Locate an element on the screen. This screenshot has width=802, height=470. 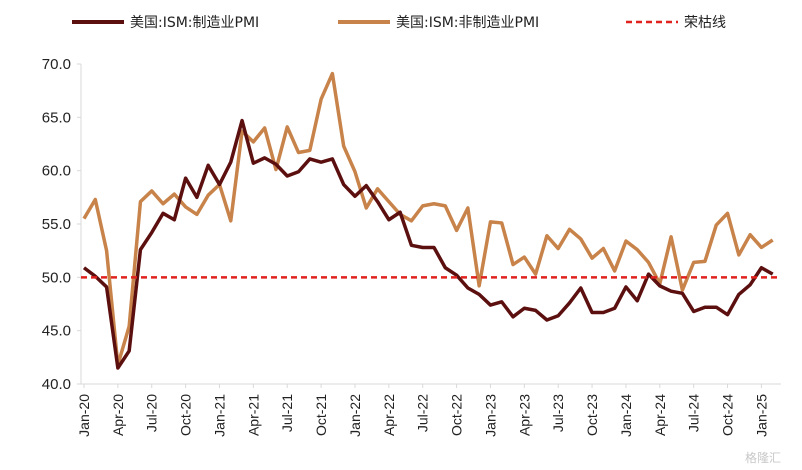
watermark: 格隆汇 is located at coordinates (763, 457).